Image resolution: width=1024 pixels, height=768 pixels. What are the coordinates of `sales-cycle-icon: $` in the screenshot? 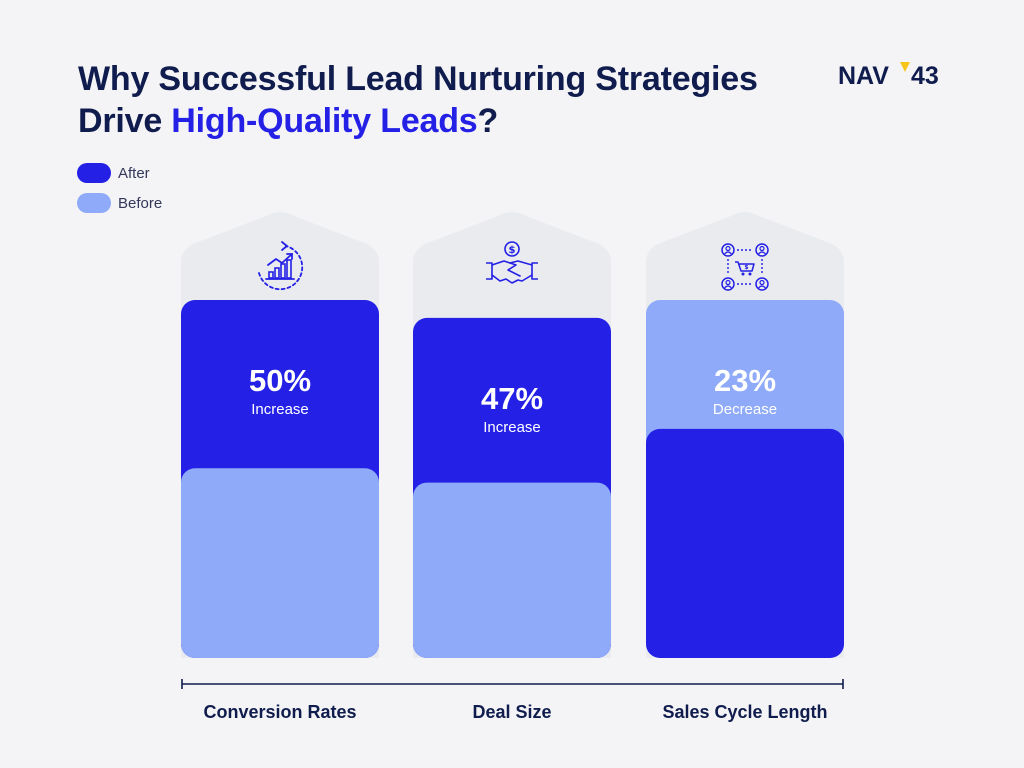 It's located at (745, 267).